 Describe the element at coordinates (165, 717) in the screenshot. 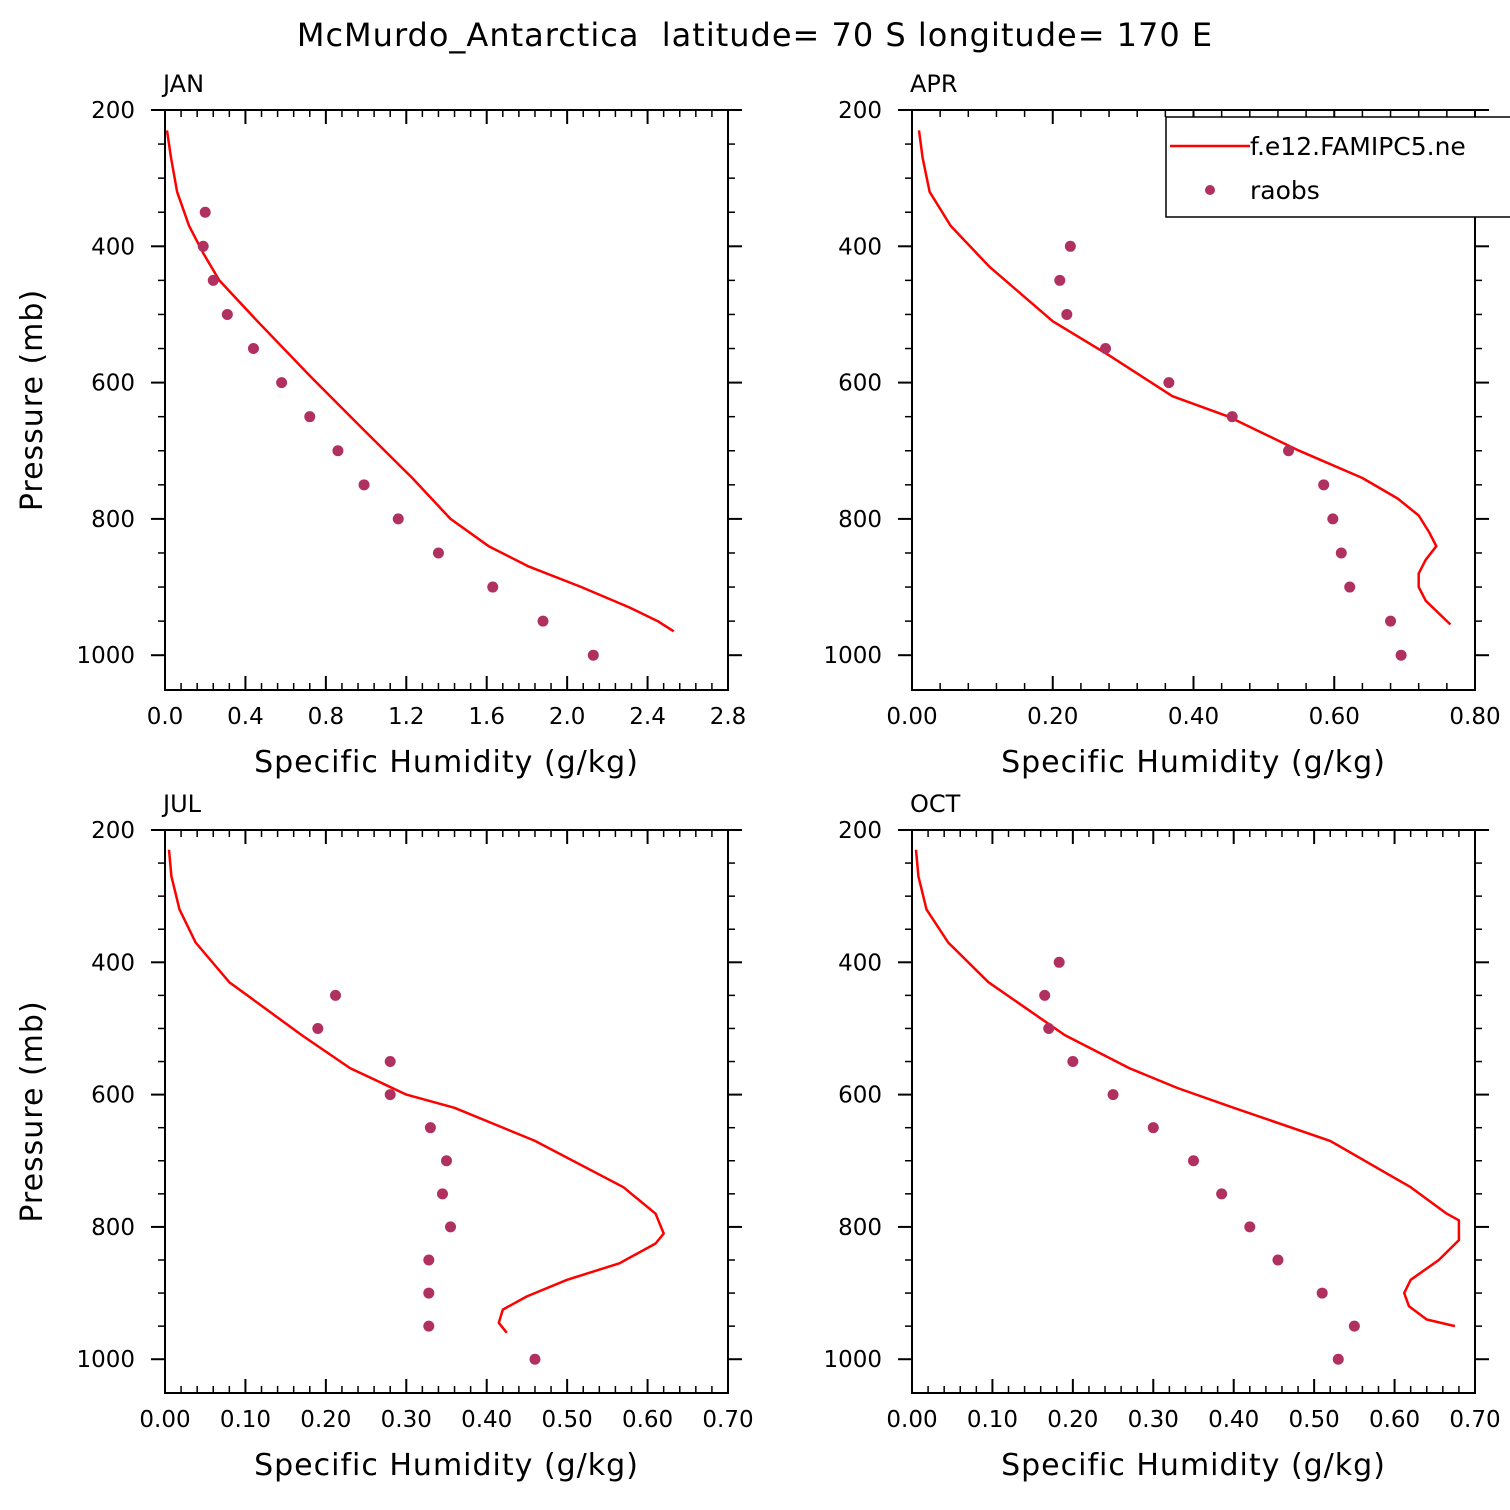

I see `x-tick-label: 0.0` at that location.